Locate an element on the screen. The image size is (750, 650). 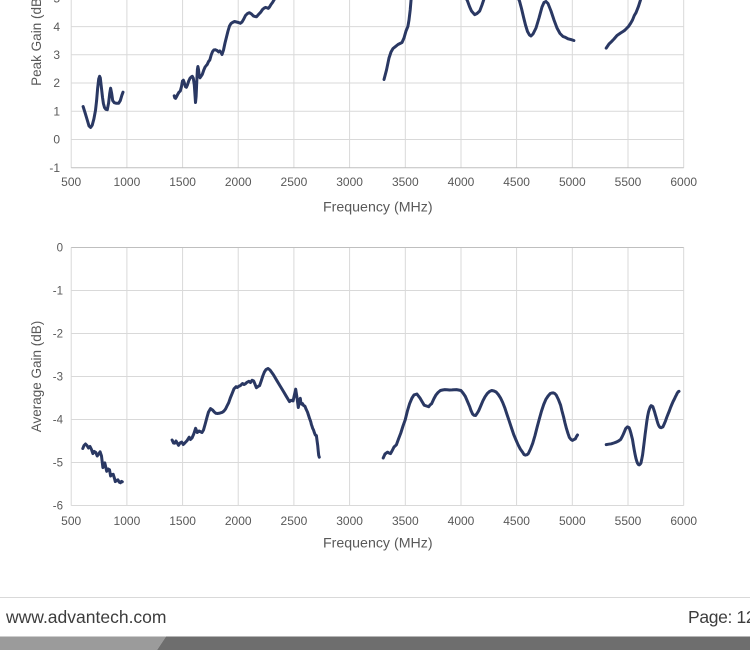
svg-text: 2 is located at coordinates (56, 83).